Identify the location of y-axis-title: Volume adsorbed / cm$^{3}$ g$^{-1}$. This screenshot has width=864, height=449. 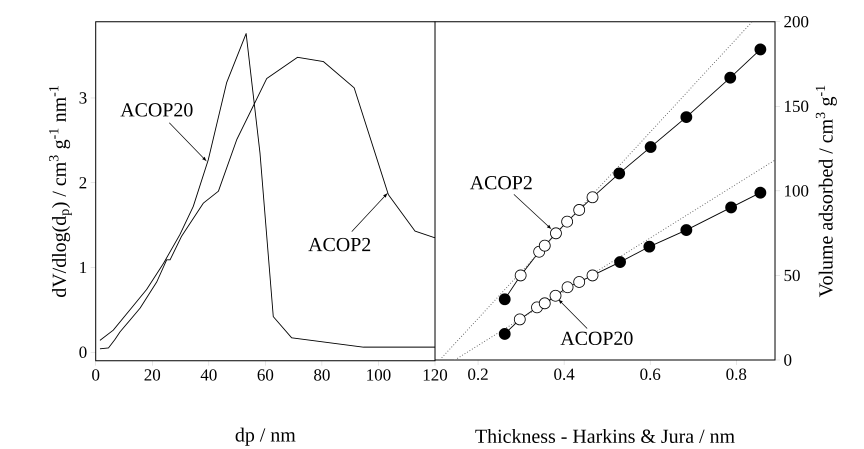
(826, 192).